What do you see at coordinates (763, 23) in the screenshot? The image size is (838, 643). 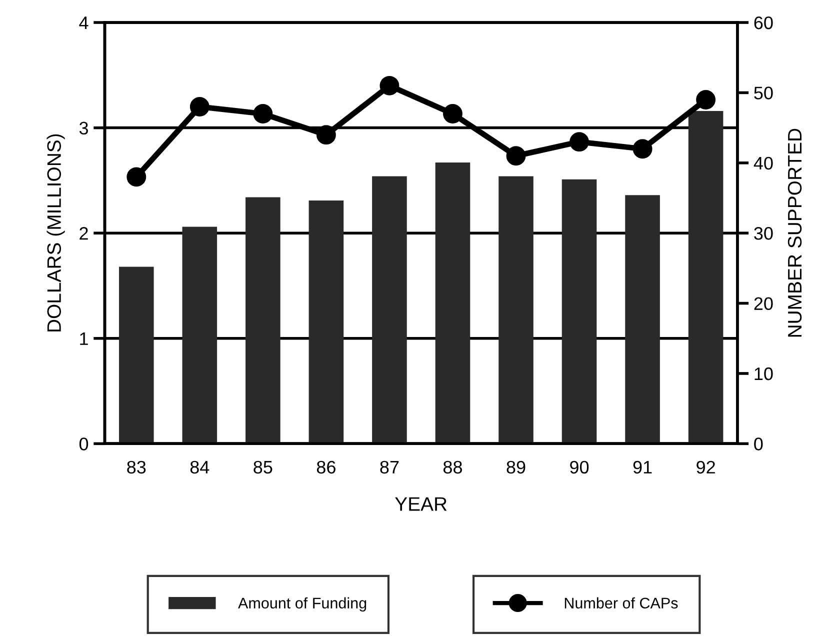 I see `y2-tick-label: 60` at bounding box center [763, 23].